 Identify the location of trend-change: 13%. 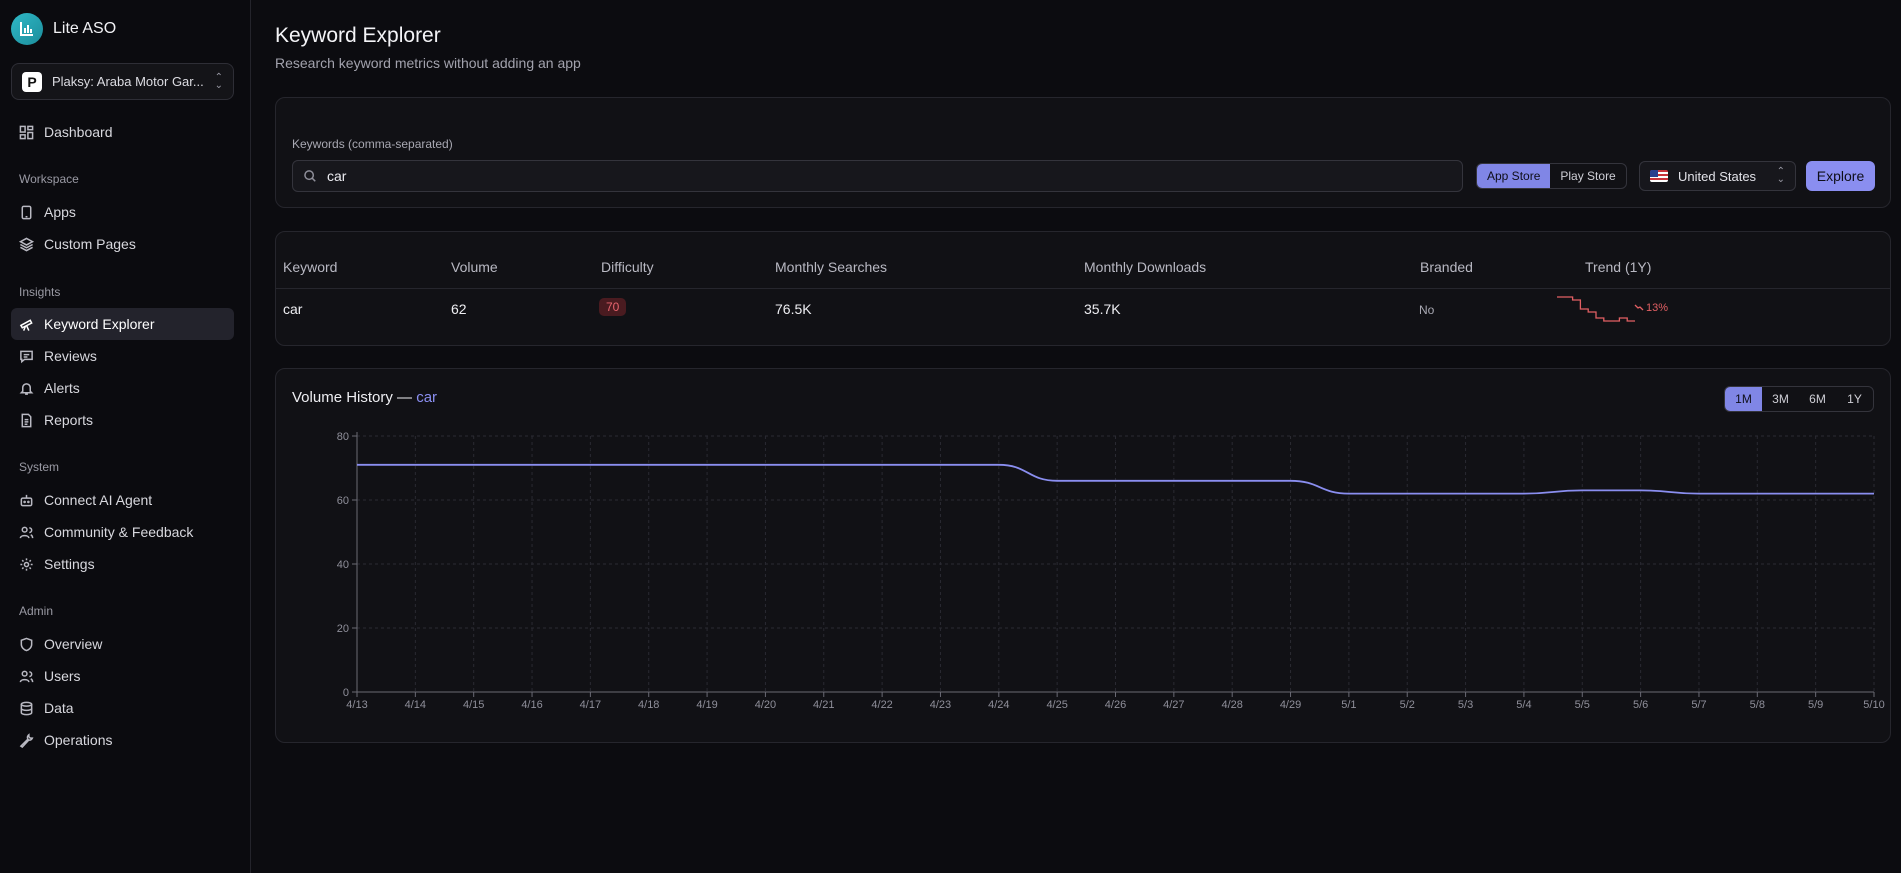
(1651, 308).